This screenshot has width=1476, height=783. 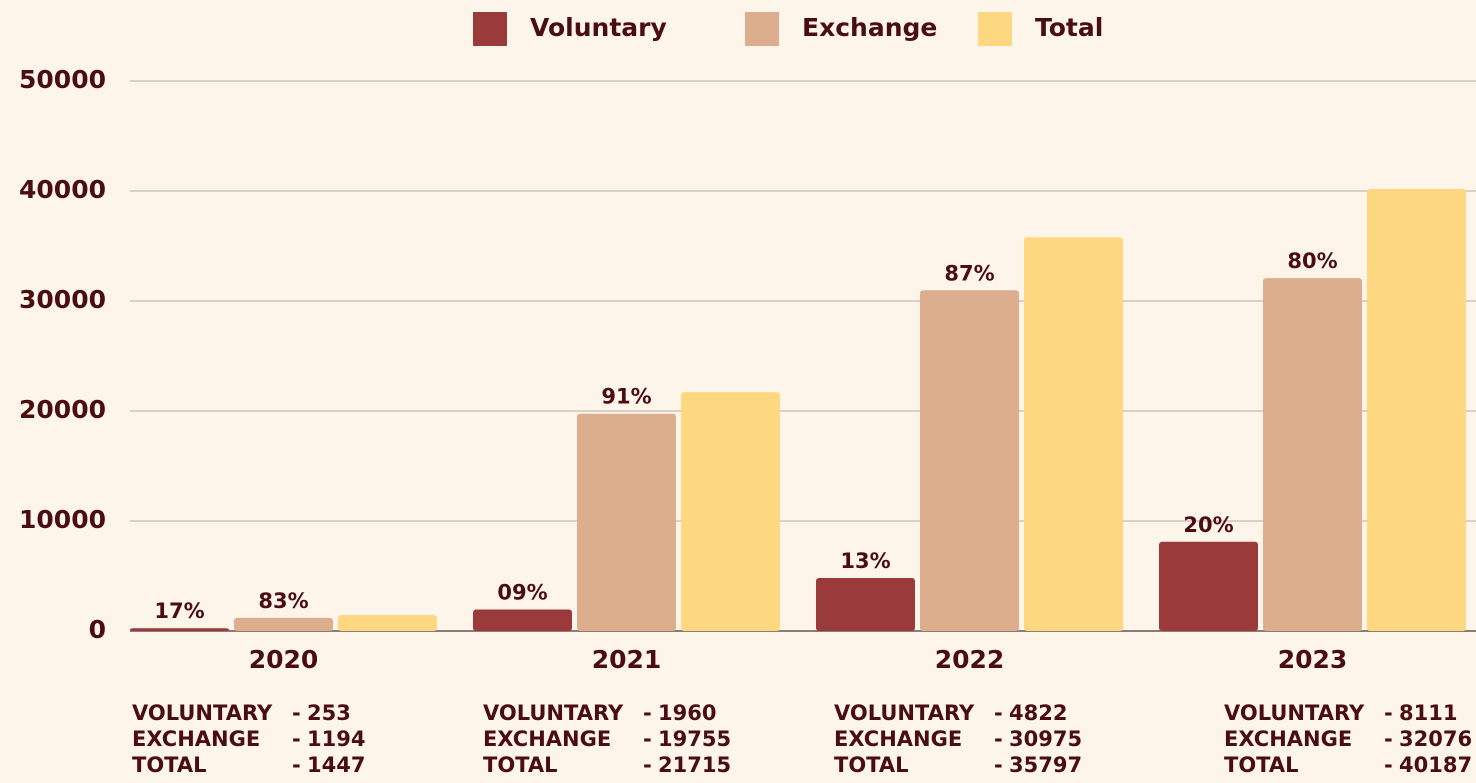 I want to click on y-tick-label: 20000, so click(x=62, y=409).